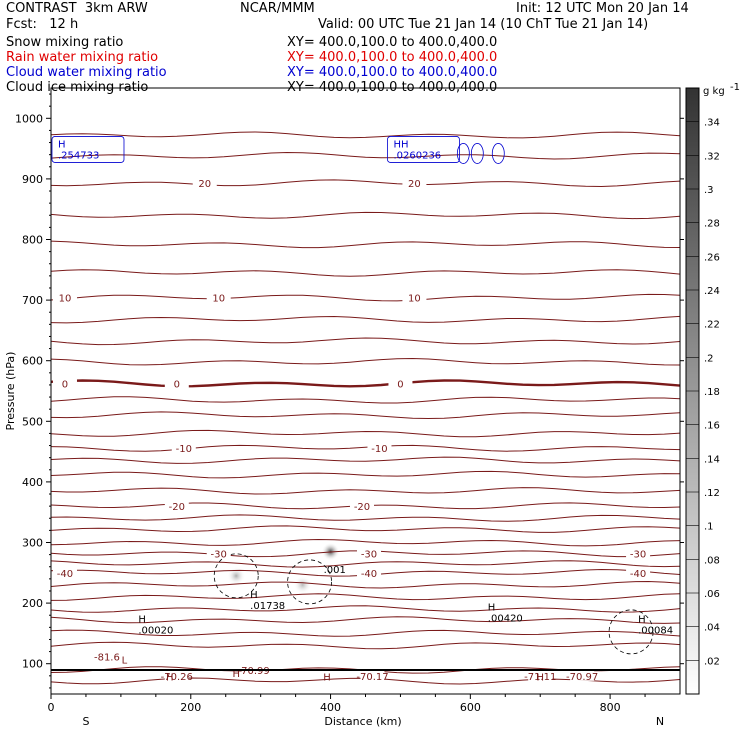  What do you see at coordinates (32, 240) in the screenshot?
I see `y-tick-label: 800` at bounding box center [32, 240].